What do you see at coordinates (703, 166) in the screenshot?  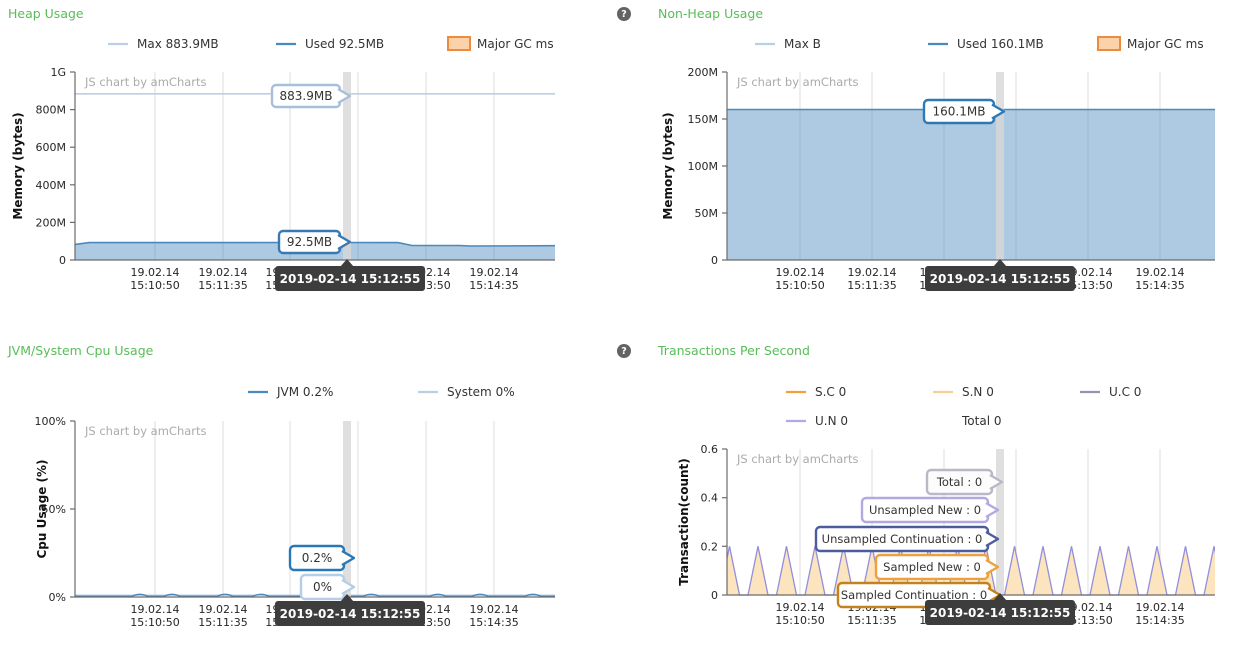 I see `svg-text: 100M` at bounding box center [703, 166].